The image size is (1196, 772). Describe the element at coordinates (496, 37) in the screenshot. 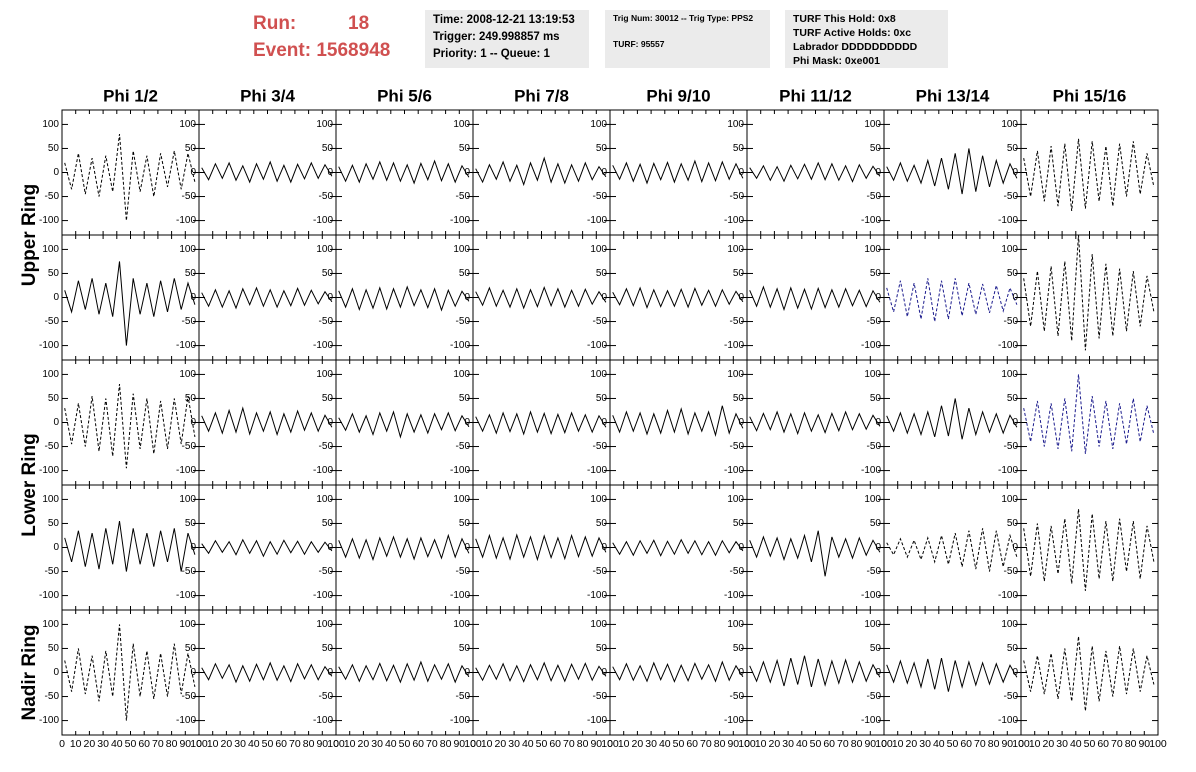

I see `info-line: Trigger: 249.998857 ms` at that location.